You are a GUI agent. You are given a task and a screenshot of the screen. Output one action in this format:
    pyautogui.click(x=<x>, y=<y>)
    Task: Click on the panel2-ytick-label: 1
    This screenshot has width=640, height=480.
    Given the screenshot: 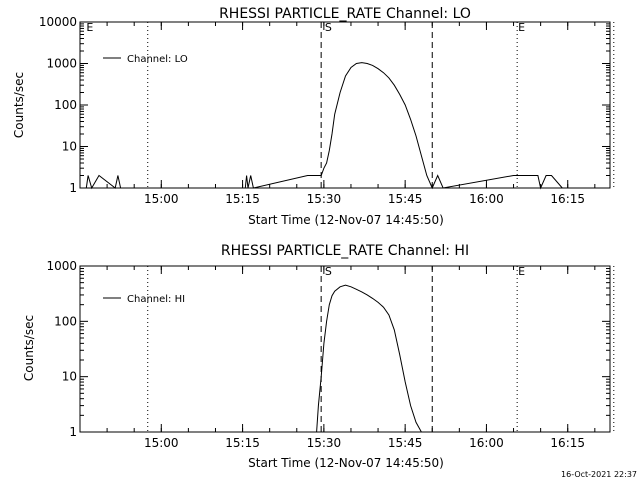 What is the action you would take?
    pyautogui.click(x=73, y=432)
    